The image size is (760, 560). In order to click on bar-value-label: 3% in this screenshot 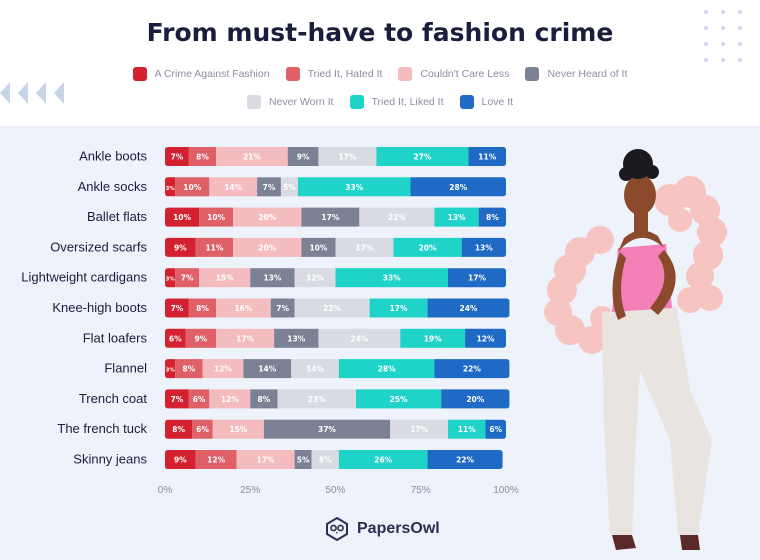, I will do `click(170, 371)`.